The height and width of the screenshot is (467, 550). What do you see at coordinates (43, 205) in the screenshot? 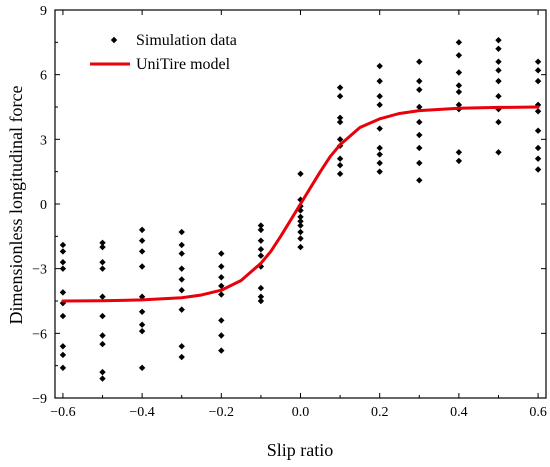
I see `y-tick-label: 0` at bounding box center [43, 205].